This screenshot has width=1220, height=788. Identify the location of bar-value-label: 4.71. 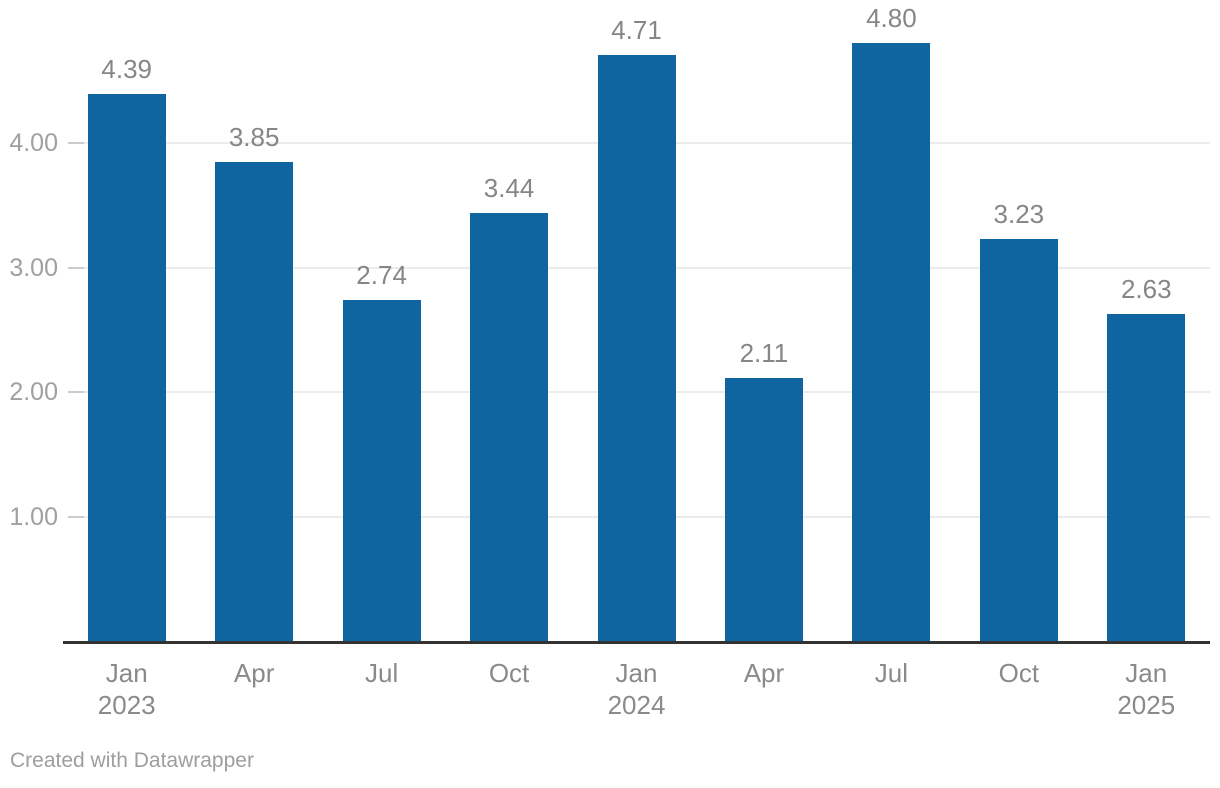
(636, 29).